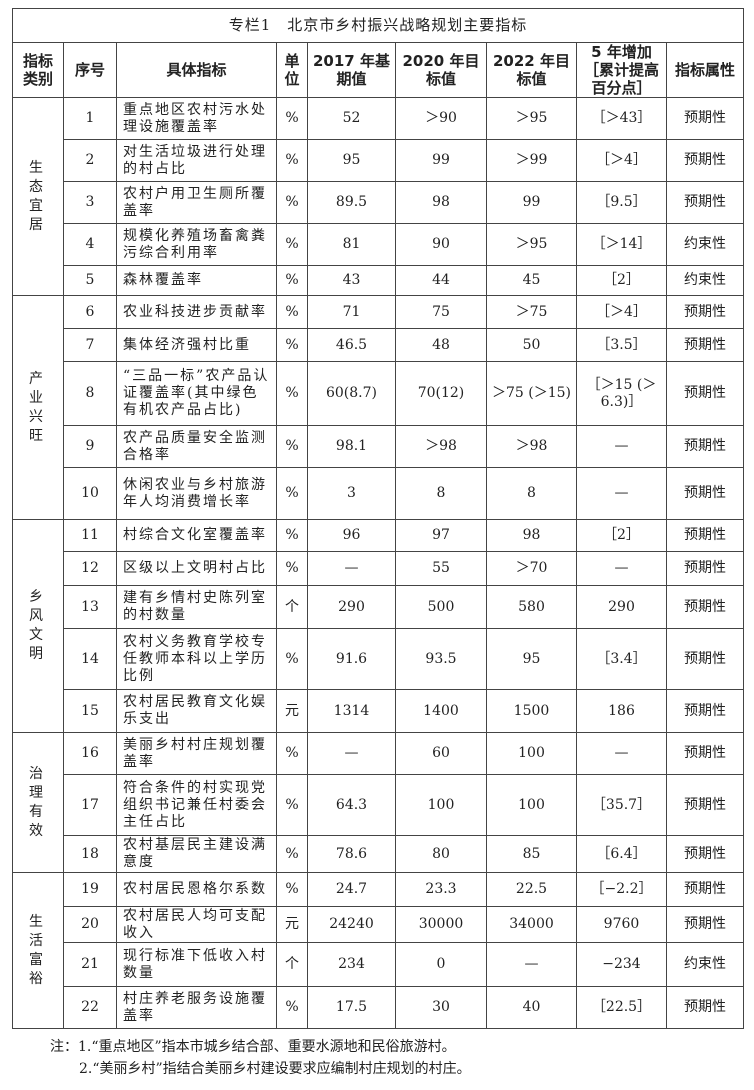 Image resolution: width=754 pixels, height=1090 pixels. I want to click on table-row: 10 休闲农业与乡村旅游年人均消费增长率% 3 8 8— 预期性, so click(378, 493).